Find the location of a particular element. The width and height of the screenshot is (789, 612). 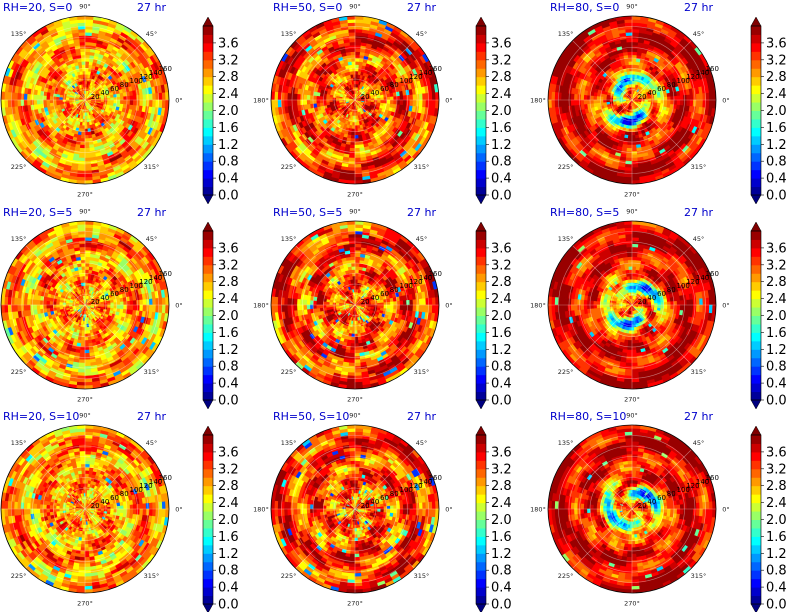

panel-title: RH=80, S=5 is located at coordinates (584, 212).